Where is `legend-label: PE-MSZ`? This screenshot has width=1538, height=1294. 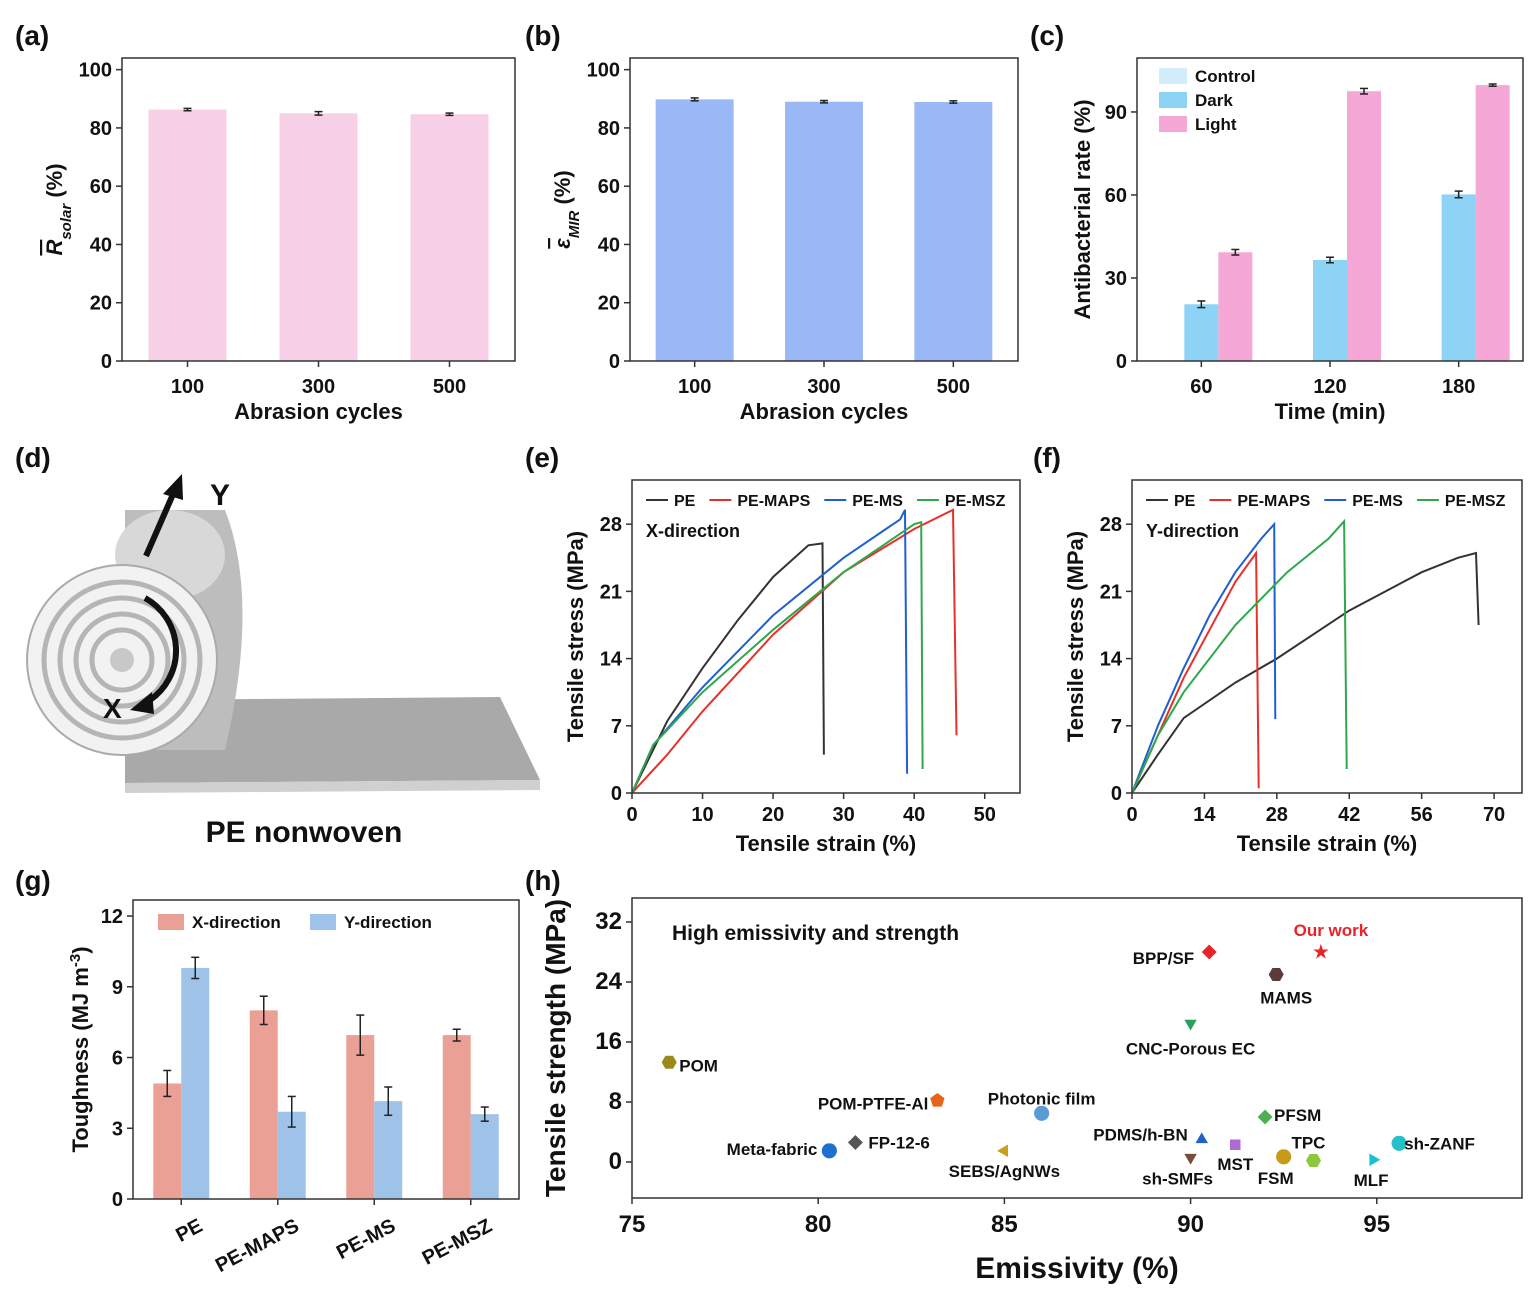 legend-label: PE-MSZ is located at coordinates (1475, 501).